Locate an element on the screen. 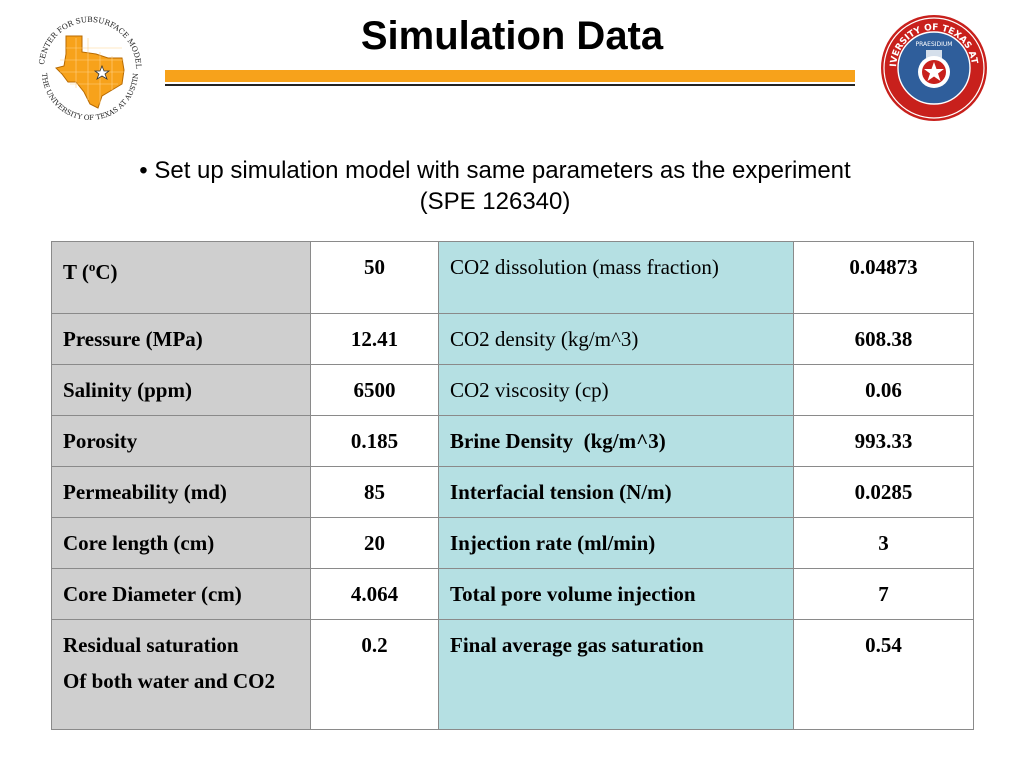 Image resolution: width=1024 pixels, height=768 pixels. param-label: Core length (cm) is located at coordinates (181, 543).